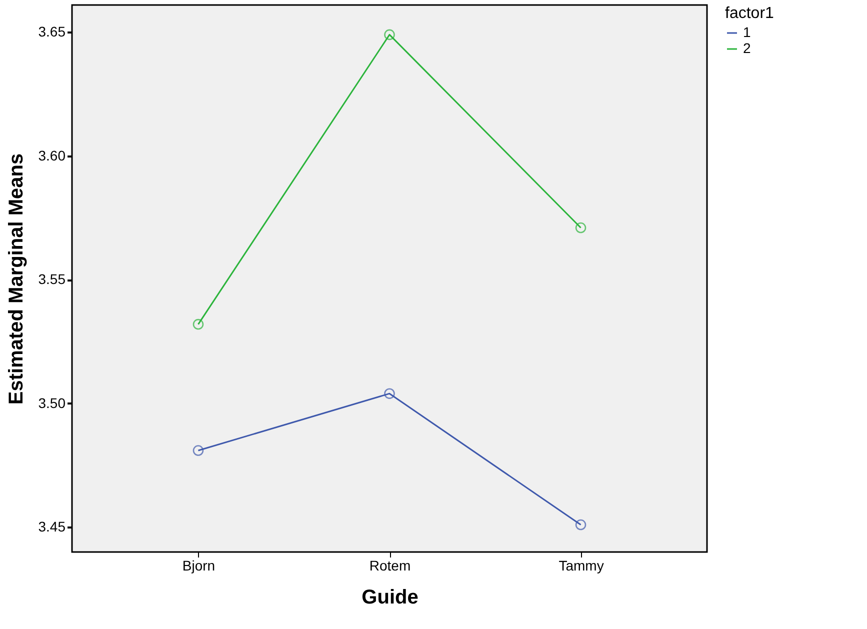 This screenshot has width=867, height=629. What do you see at coordinates (52, 402) in the screenshot?
I see `y-tick-label: 3.50` at bounding box center [52, 402].